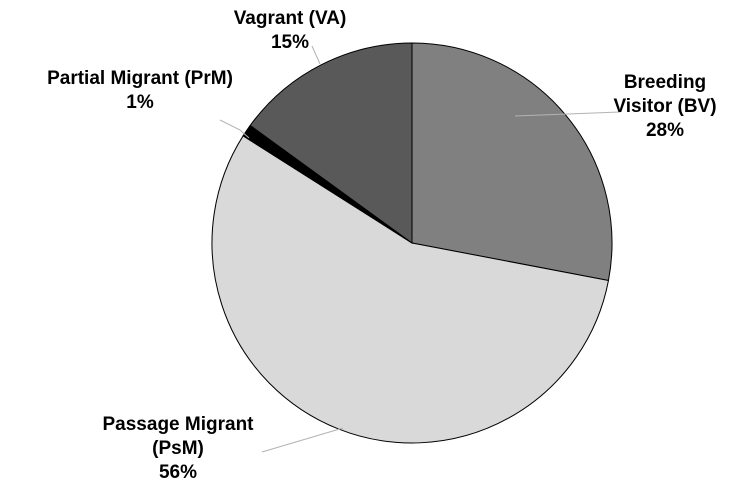  What do you see at coordinates (665, 130) in the screenshot?
I see `slice-value-breeding-visitor-bv: 28%` at bounding box center [665, 130].